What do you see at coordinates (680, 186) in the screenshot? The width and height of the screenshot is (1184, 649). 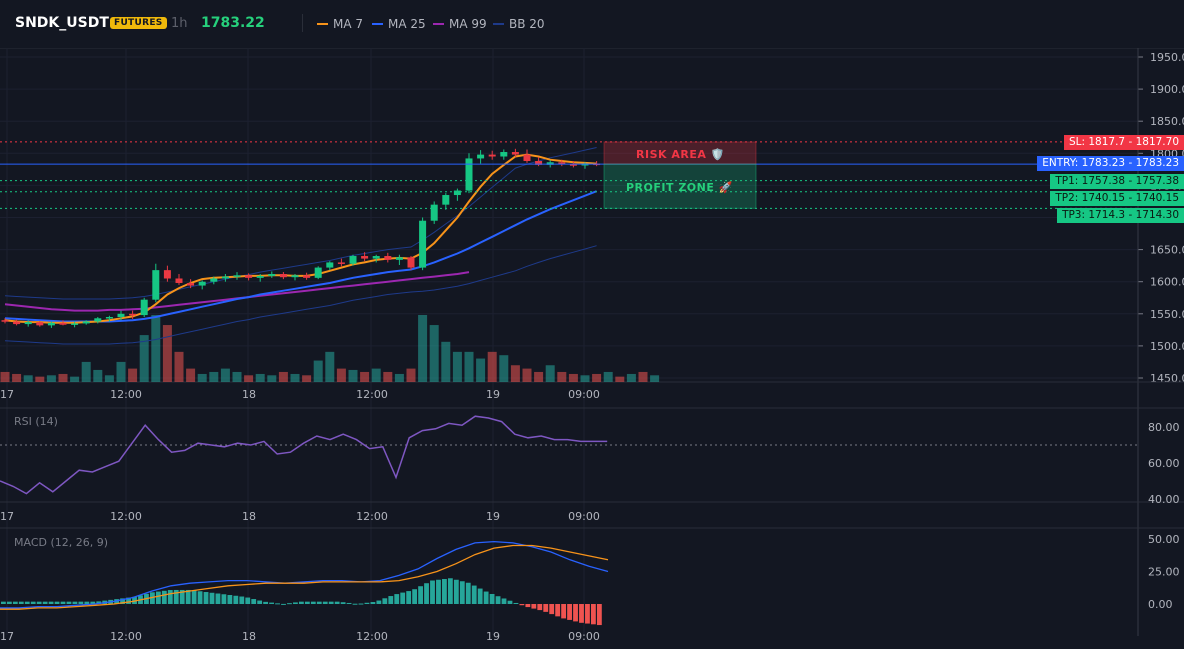 I see `profit-zone` at bounding box center [680, 186].